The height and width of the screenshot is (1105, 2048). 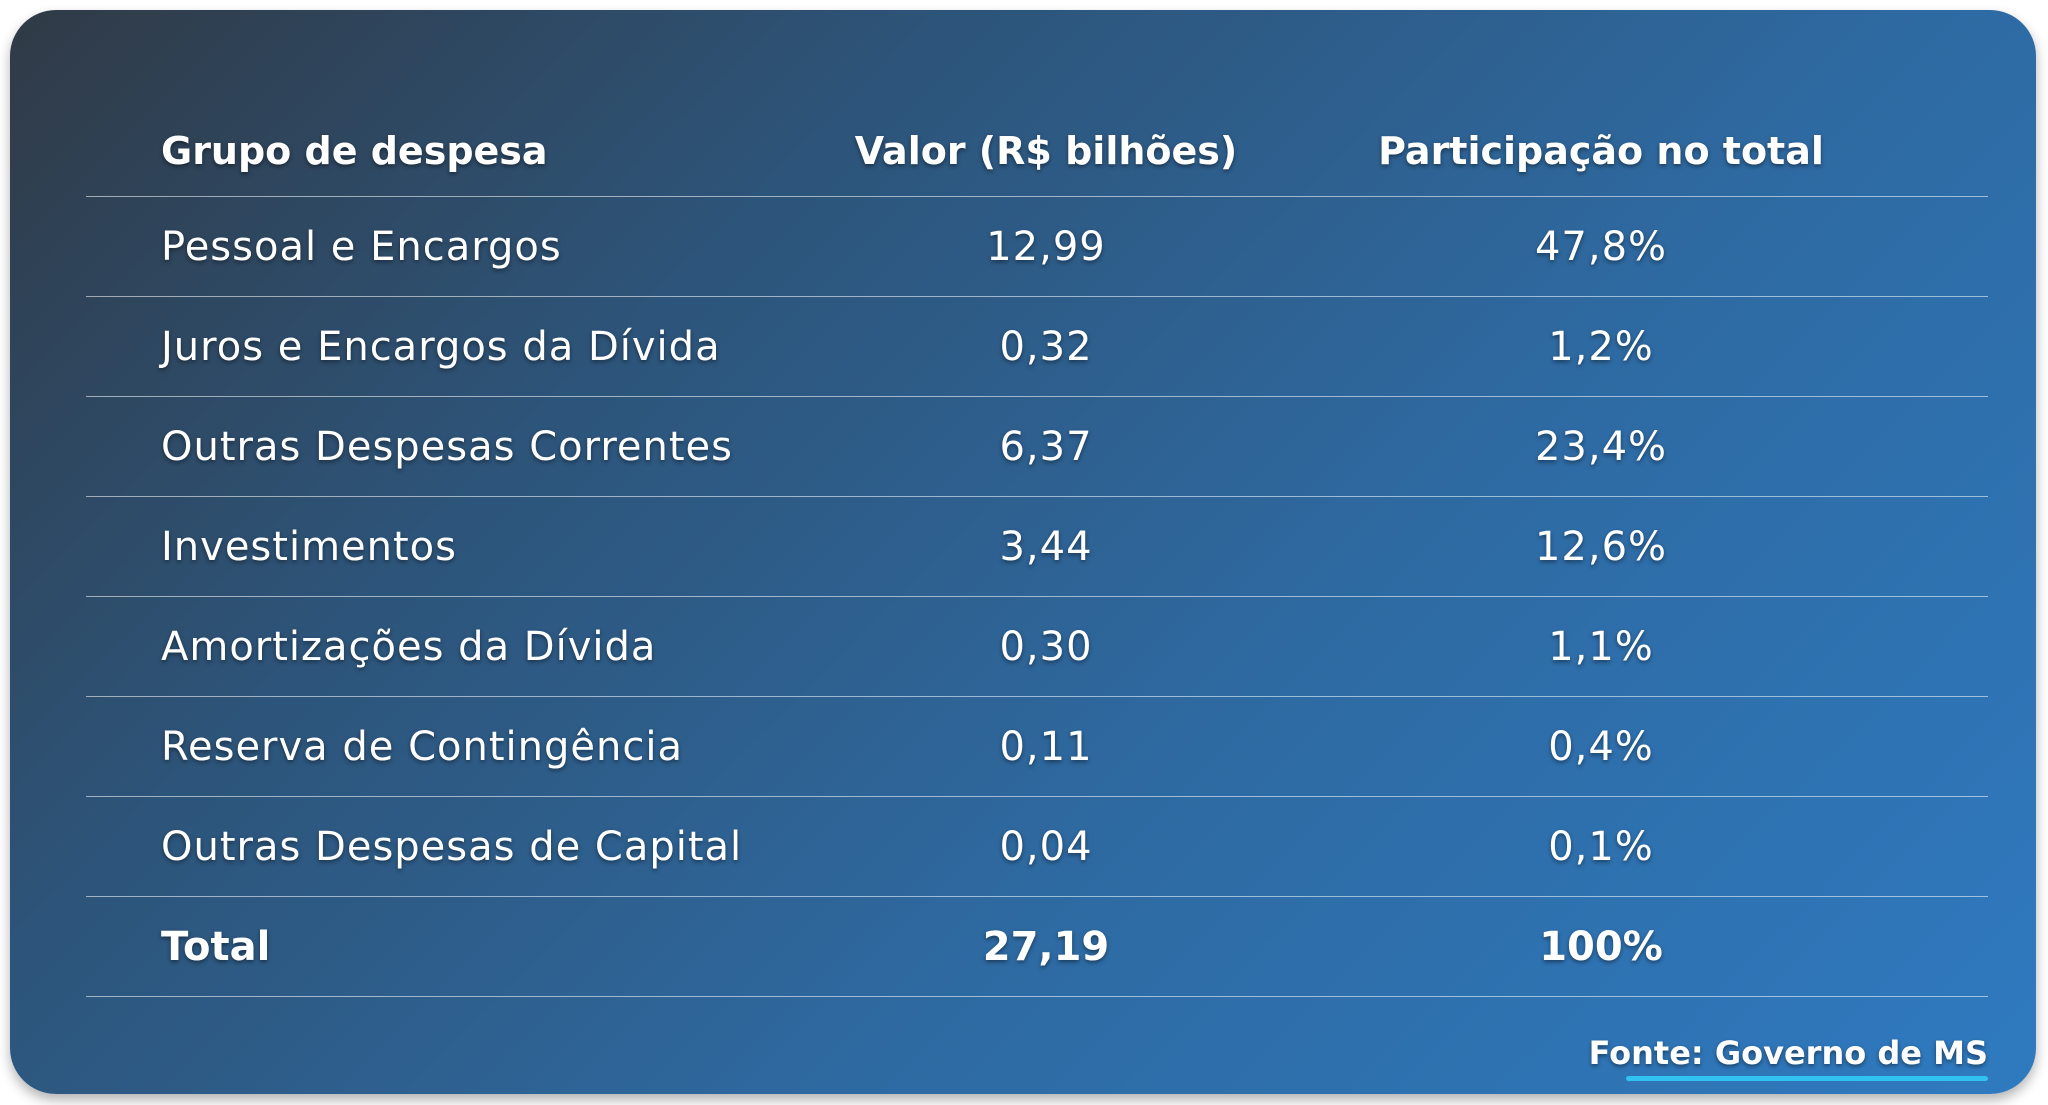 I want to click on cell-participacao: 1,1%, so click(x=1601, y=646).